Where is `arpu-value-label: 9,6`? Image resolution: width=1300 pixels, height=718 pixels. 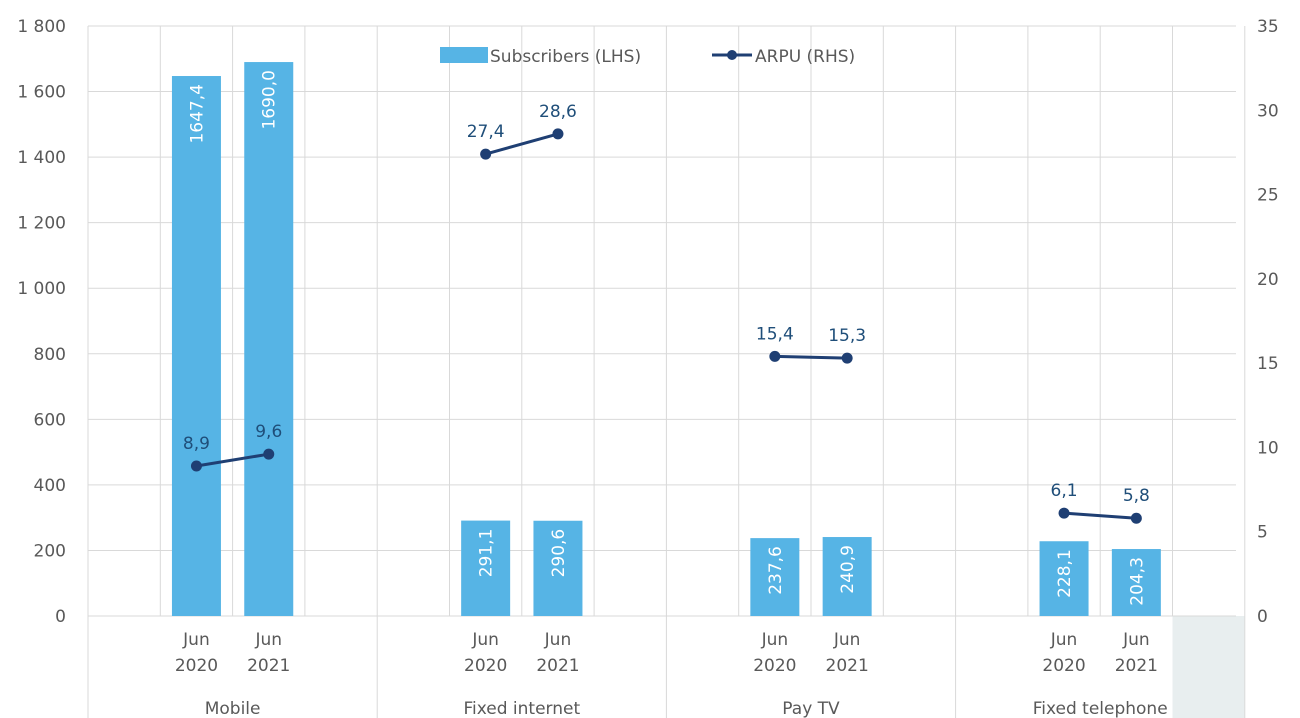 arpu-value-label: 9,6 is located at coordinates (268, 432).